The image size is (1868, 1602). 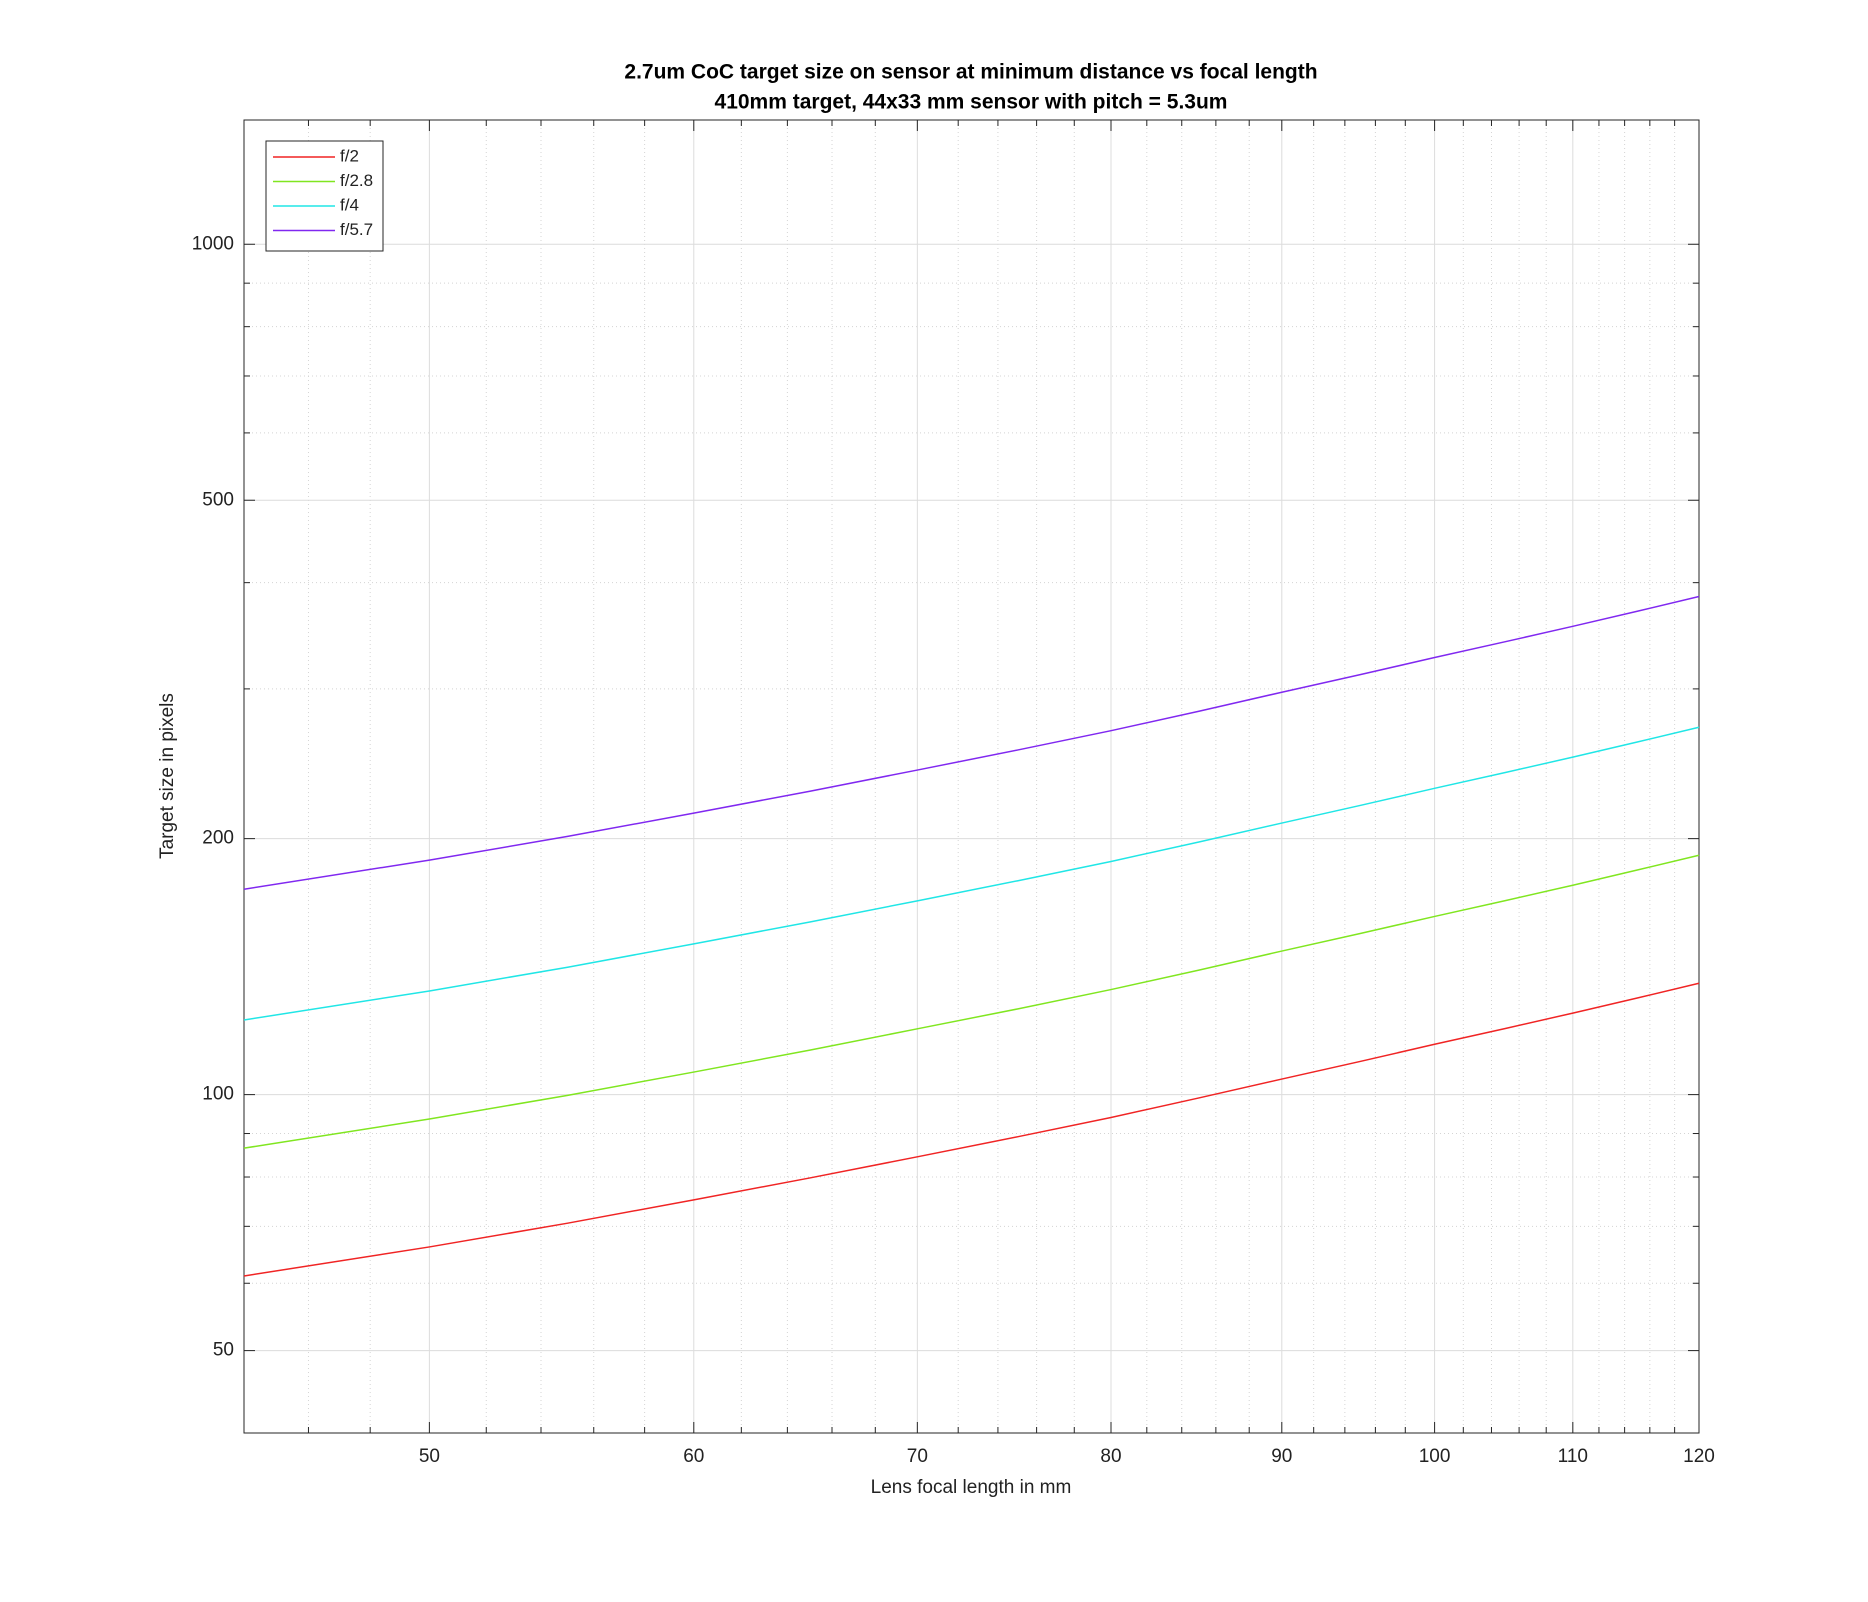 What do you see at coordinates (349, 155) in the screenshot?
I see `legend-label: f/2` at bounding box center [349, 155].